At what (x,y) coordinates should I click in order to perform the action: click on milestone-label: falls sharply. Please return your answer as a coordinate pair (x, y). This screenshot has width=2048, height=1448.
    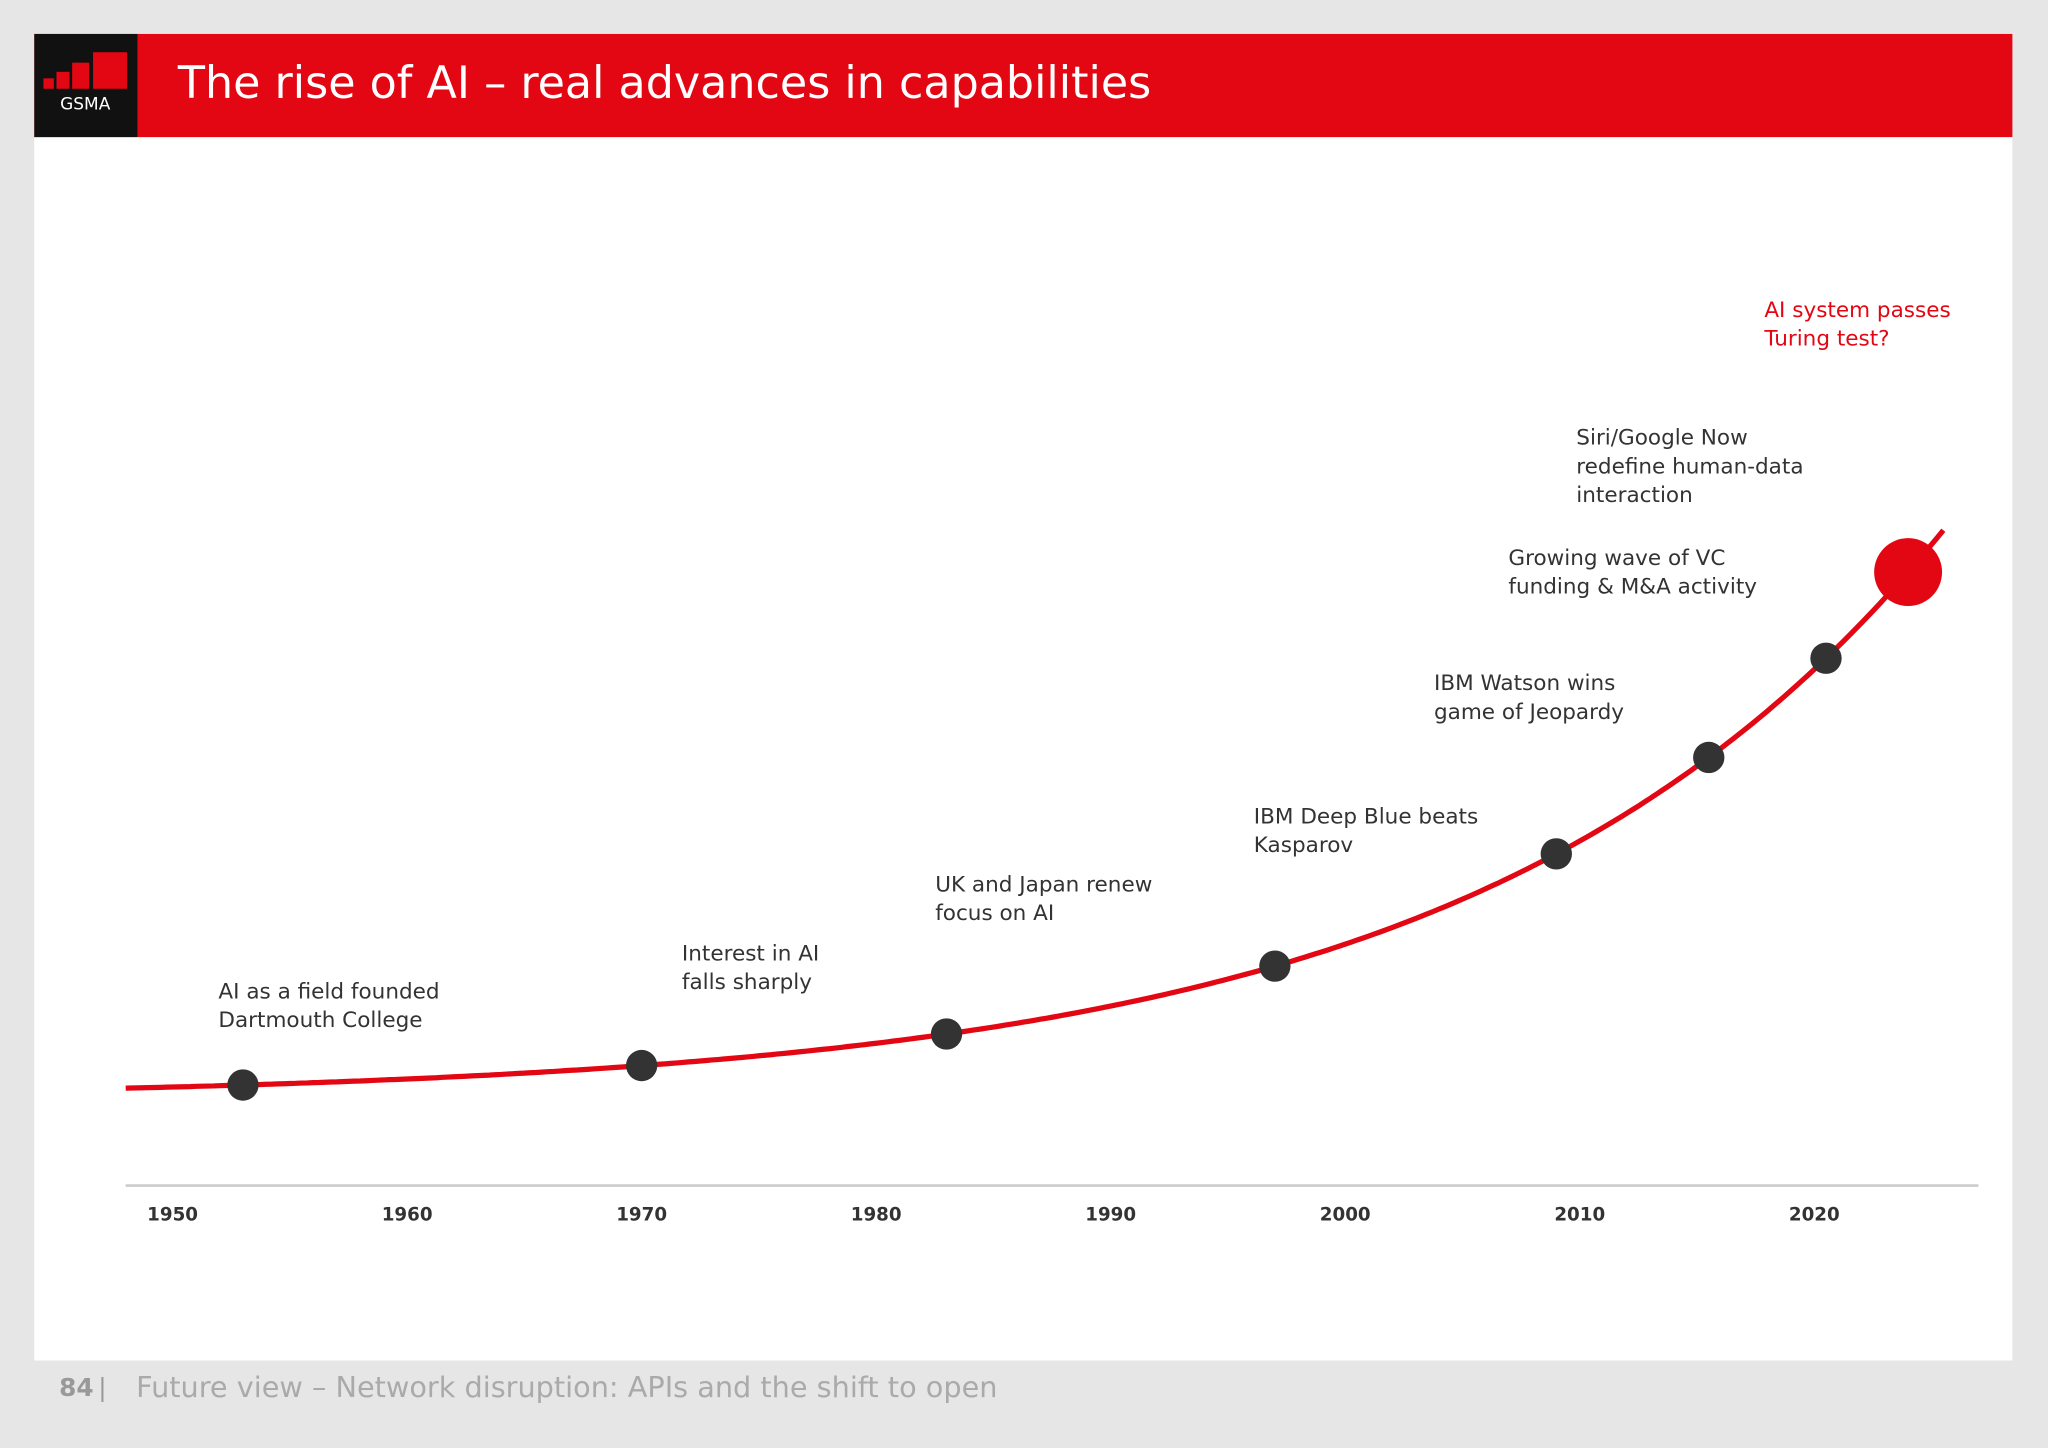
    Looking at the image, I should click on (747, 982).